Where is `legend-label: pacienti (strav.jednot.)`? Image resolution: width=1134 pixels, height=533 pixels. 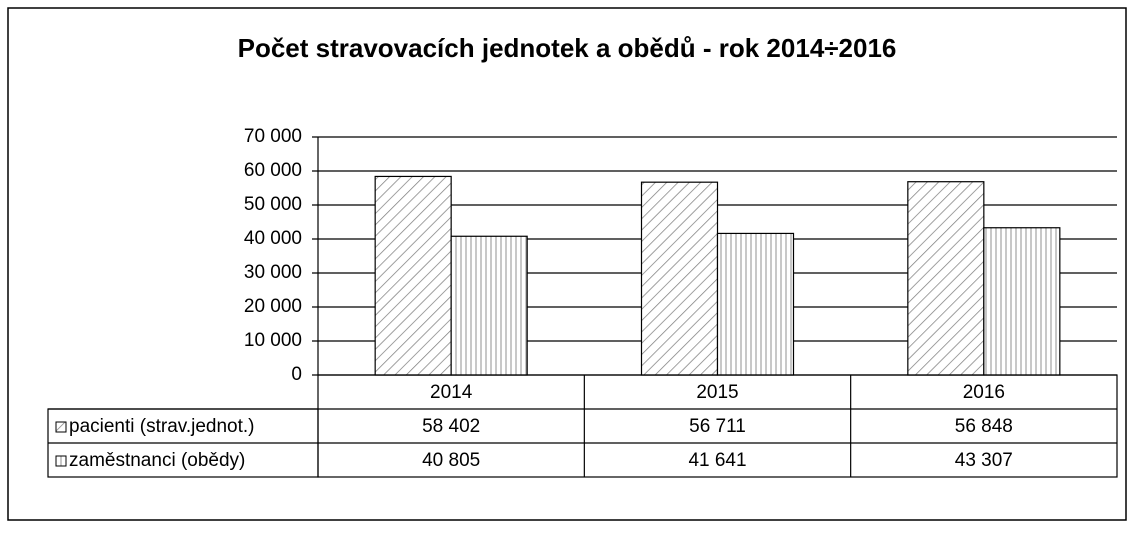
legend-label: pacienti (strav.jednot.) is located at coordinates (162, 426).